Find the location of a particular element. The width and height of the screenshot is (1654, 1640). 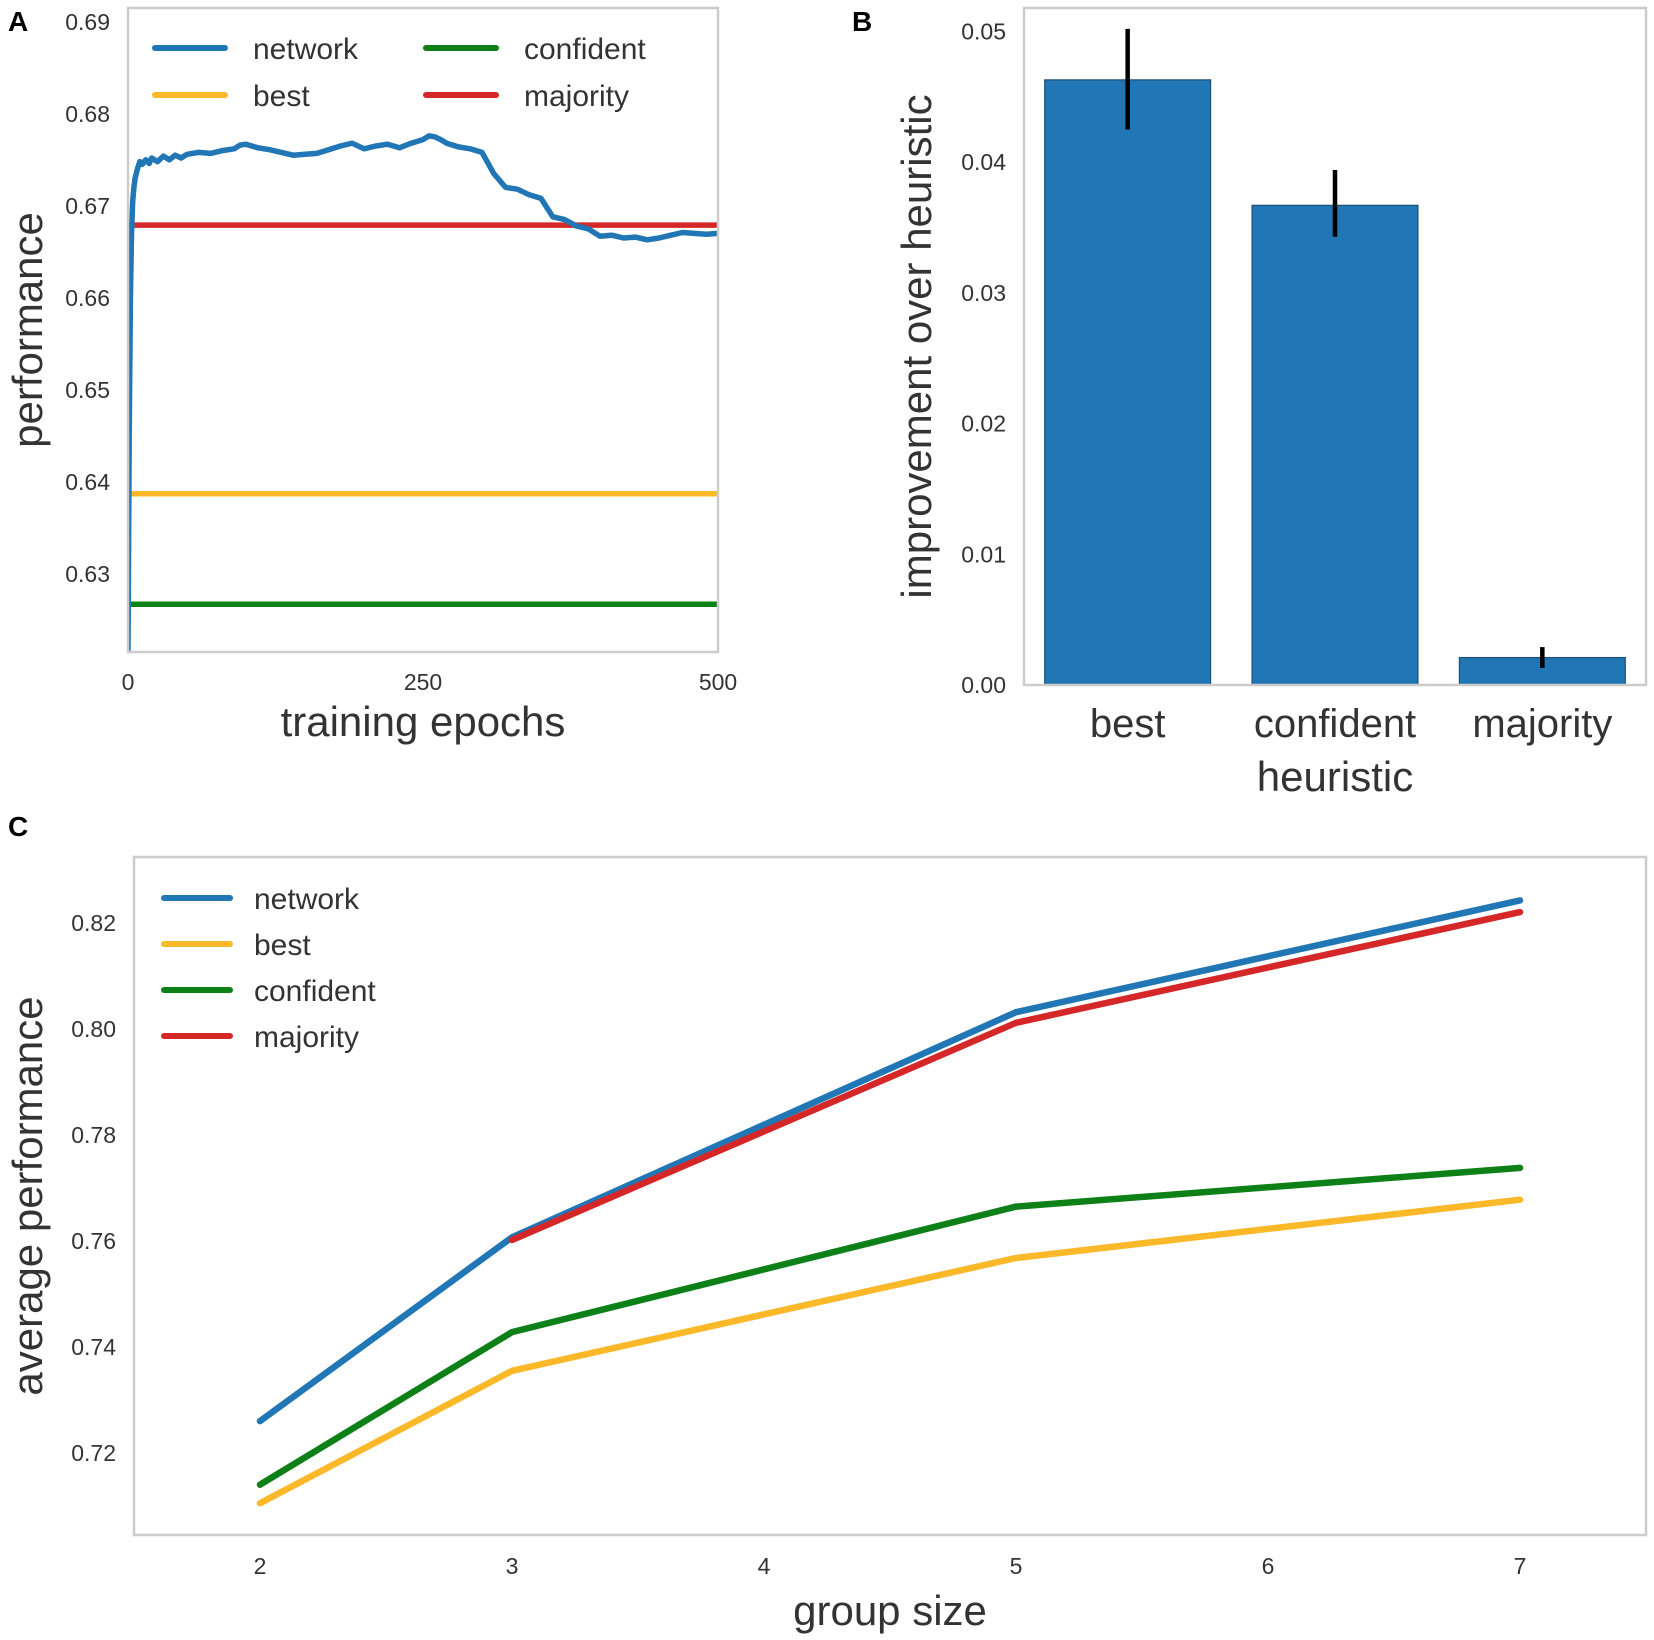

panel-c-ytick-label: 0.78 is located at coordinates (93, 1135).